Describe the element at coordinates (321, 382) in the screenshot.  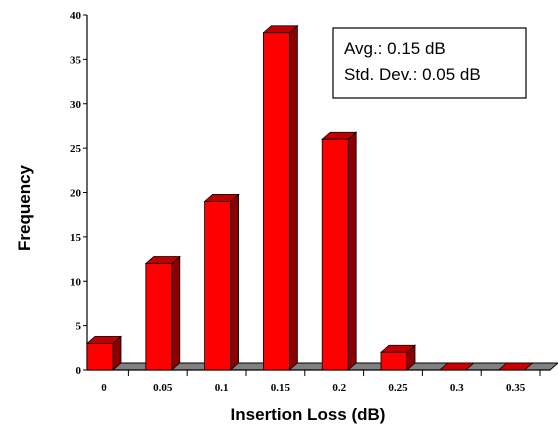
I see `x-axis-ticks: 0 0.05 0.1 0.15 0.2 0.25 0.3 0.35` at that location.